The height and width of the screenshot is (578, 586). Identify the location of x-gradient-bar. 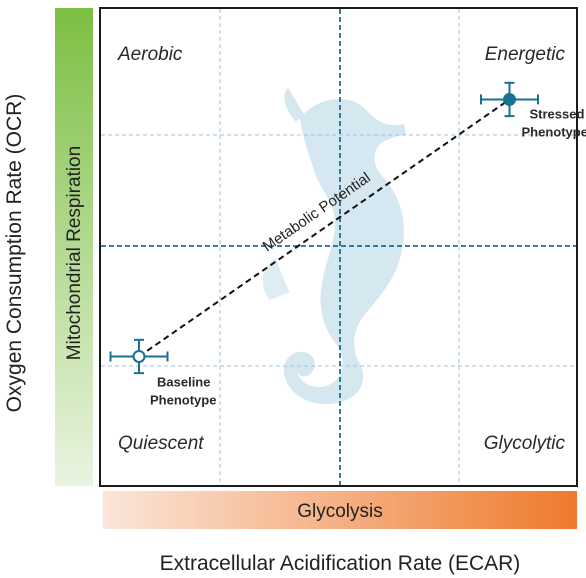
(340, 510).